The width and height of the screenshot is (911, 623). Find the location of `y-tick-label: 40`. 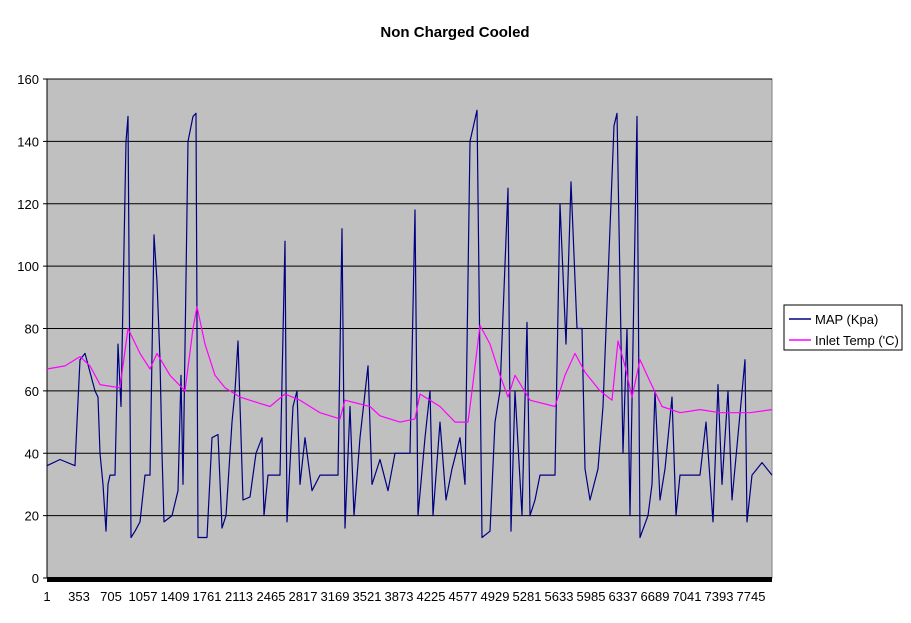

y-tick-label: 40 is located at coordinates (32, 453).